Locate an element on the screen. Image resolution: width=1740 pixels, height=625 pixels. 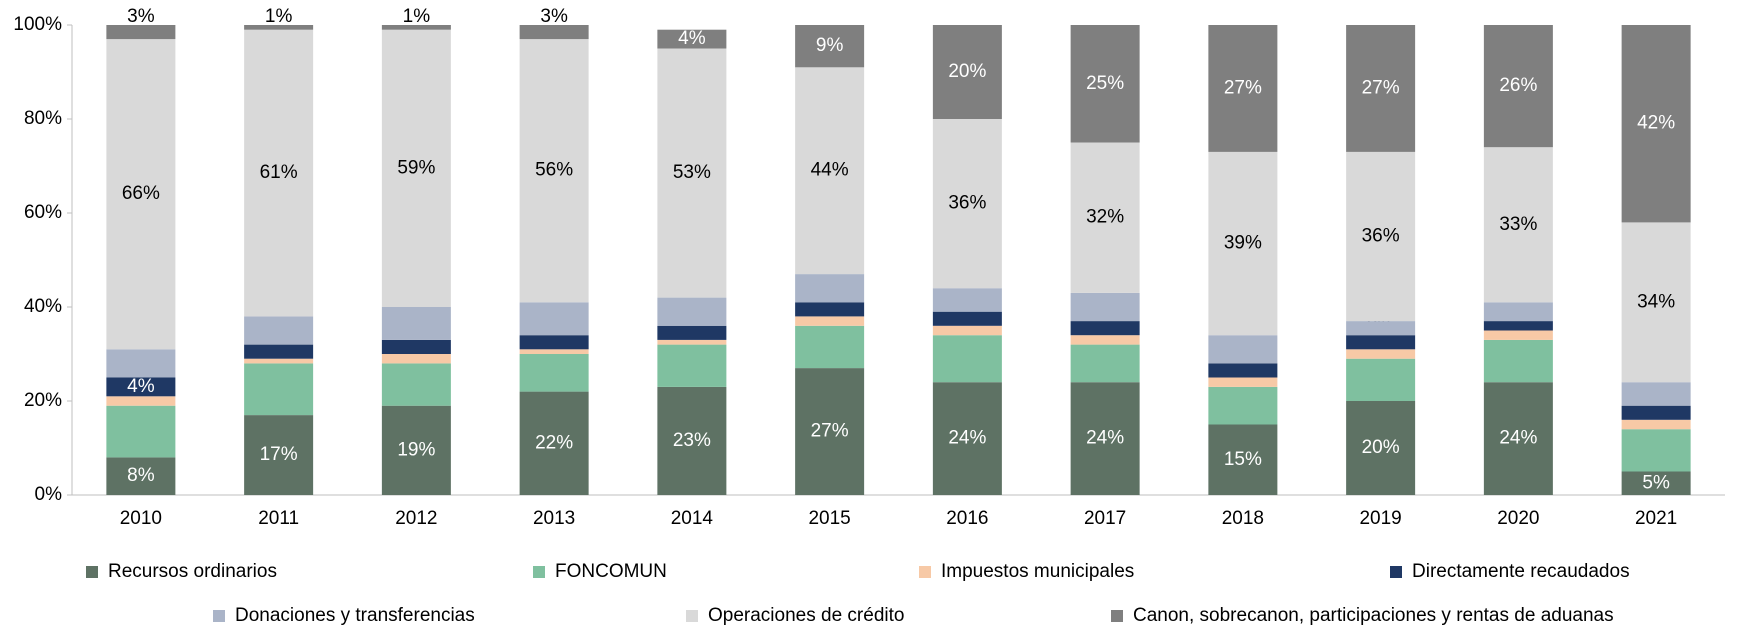
y-tick-label: 60% is located at coordinates (43, 212).